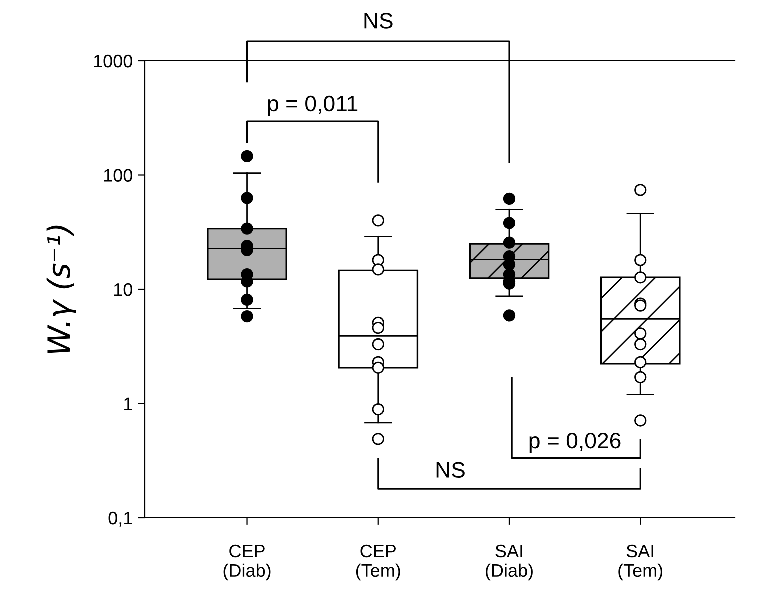  I want to click on text: NS, so click(378, 21).